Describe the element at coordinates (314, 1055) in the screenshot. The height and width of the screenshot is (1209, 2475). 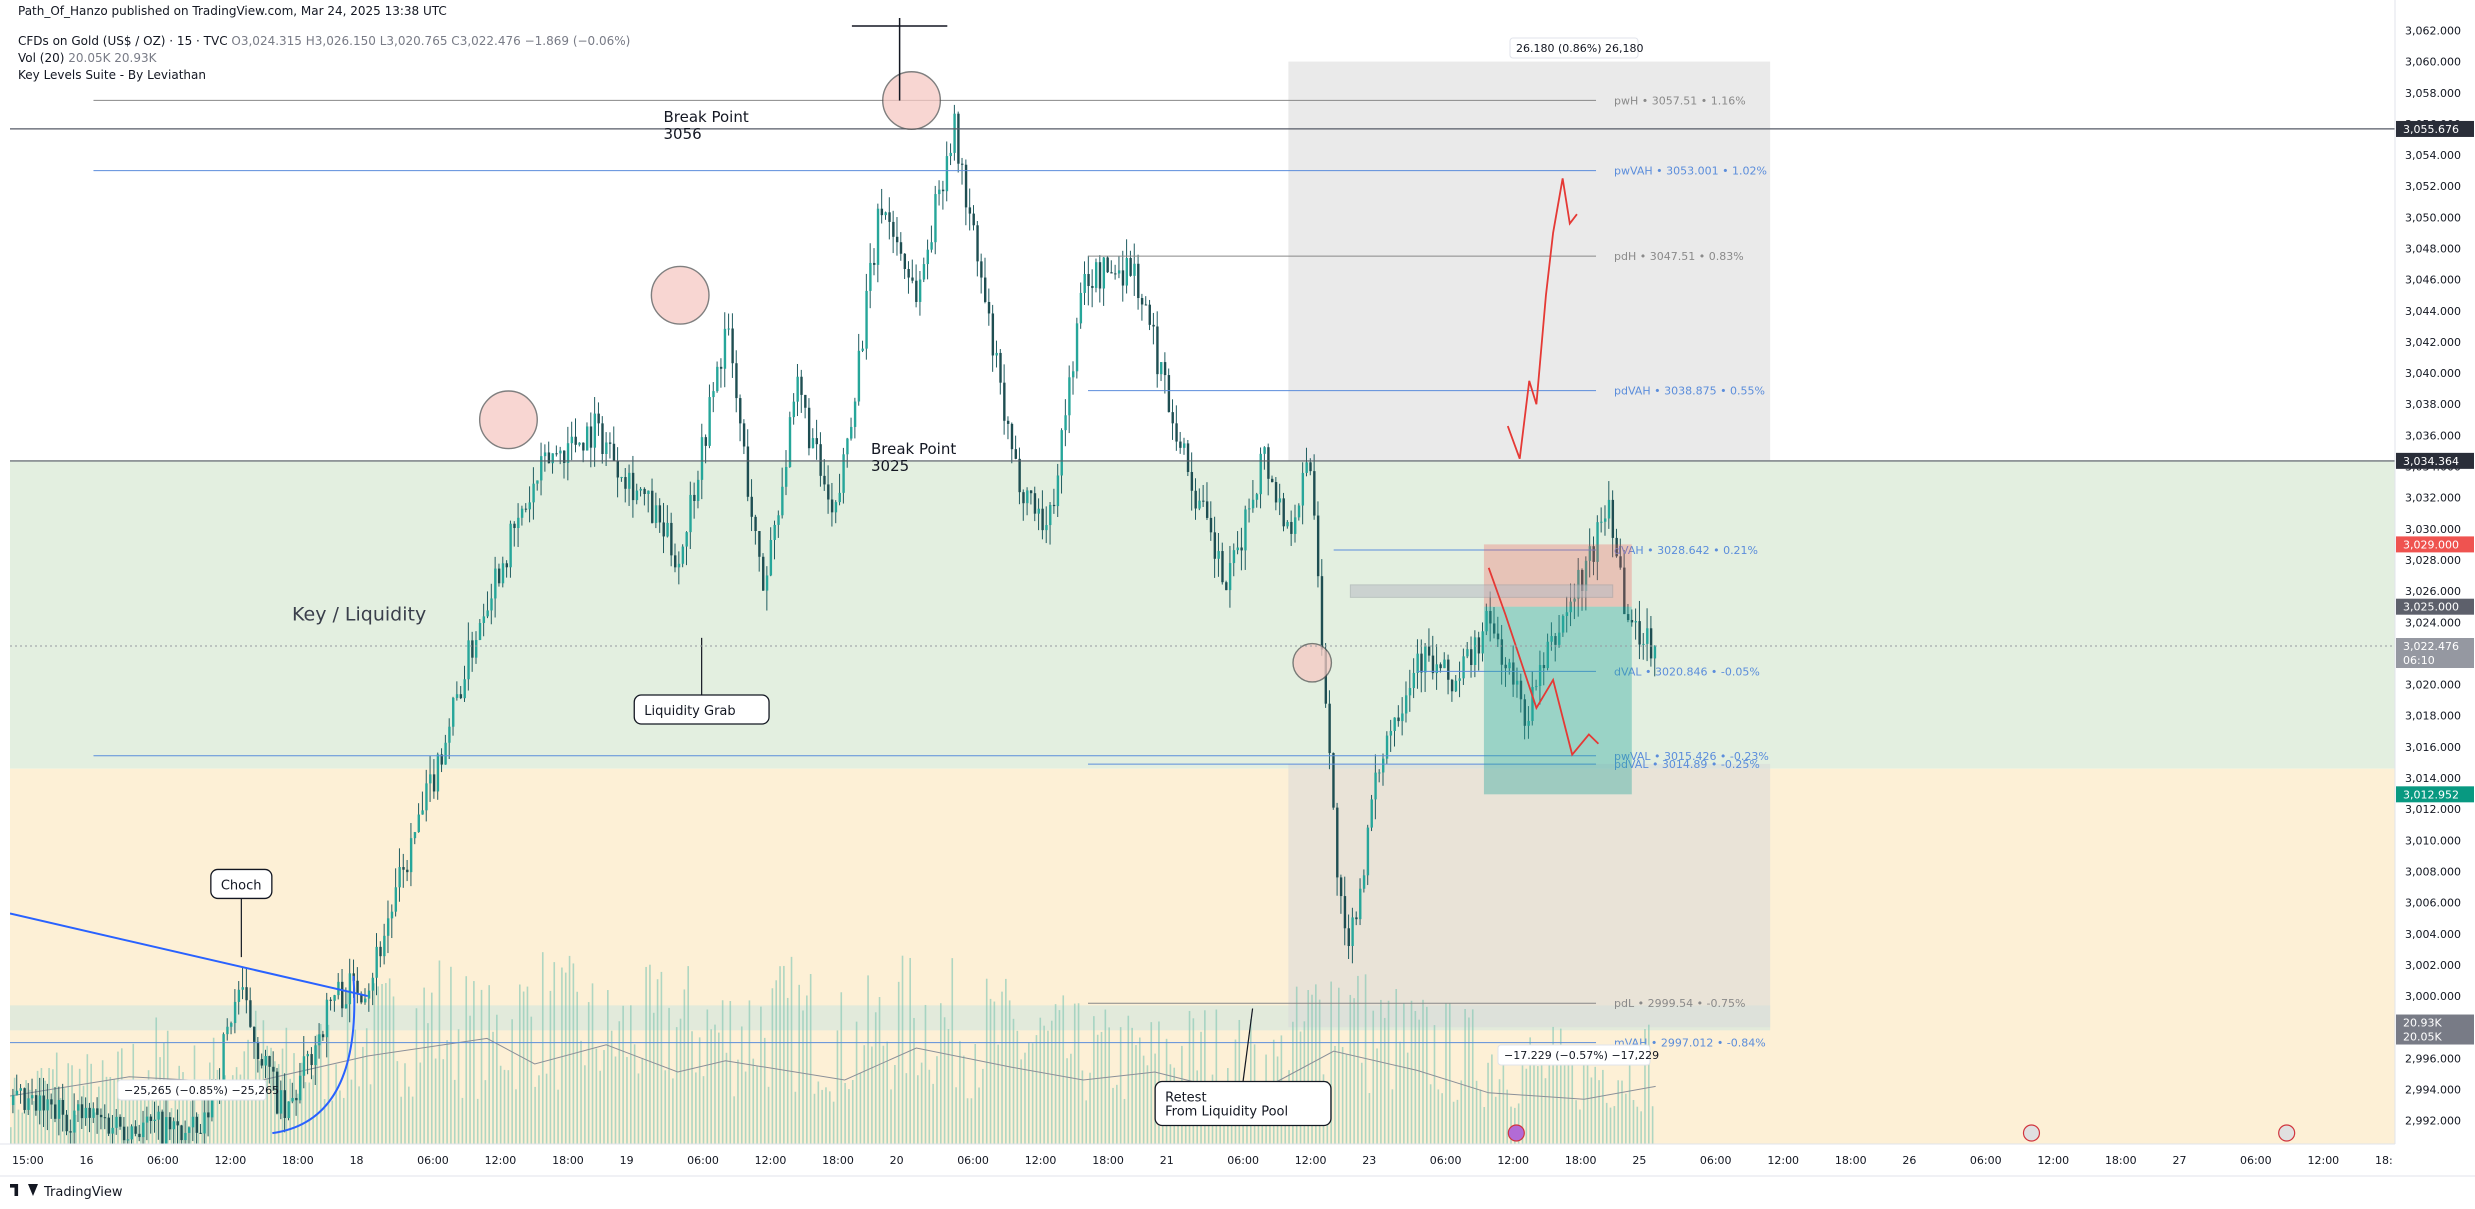
I see `choch-arc` at that location.